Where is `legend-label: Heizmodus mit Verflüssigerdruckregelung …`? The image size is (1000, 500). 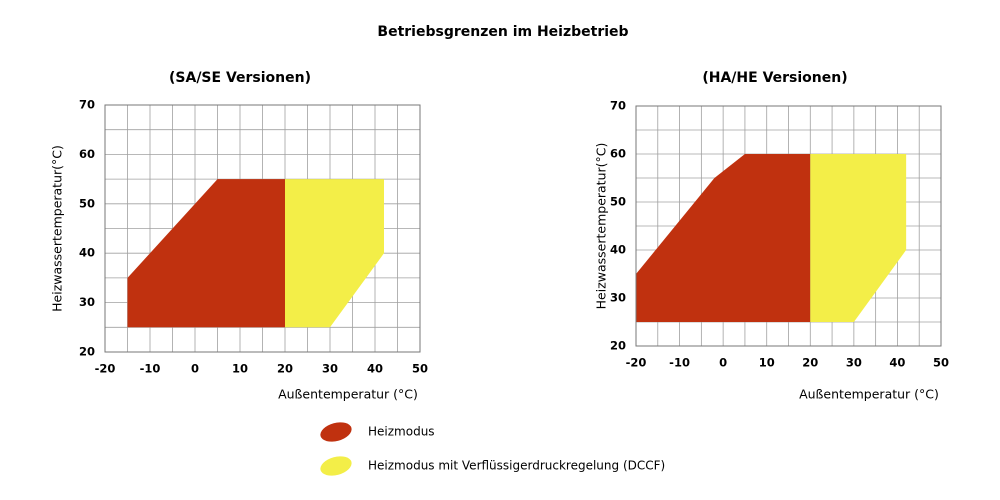 legend-label: Heizmodus mit Verflüssigerdruckregelung … is located at coordinates (516, 466).